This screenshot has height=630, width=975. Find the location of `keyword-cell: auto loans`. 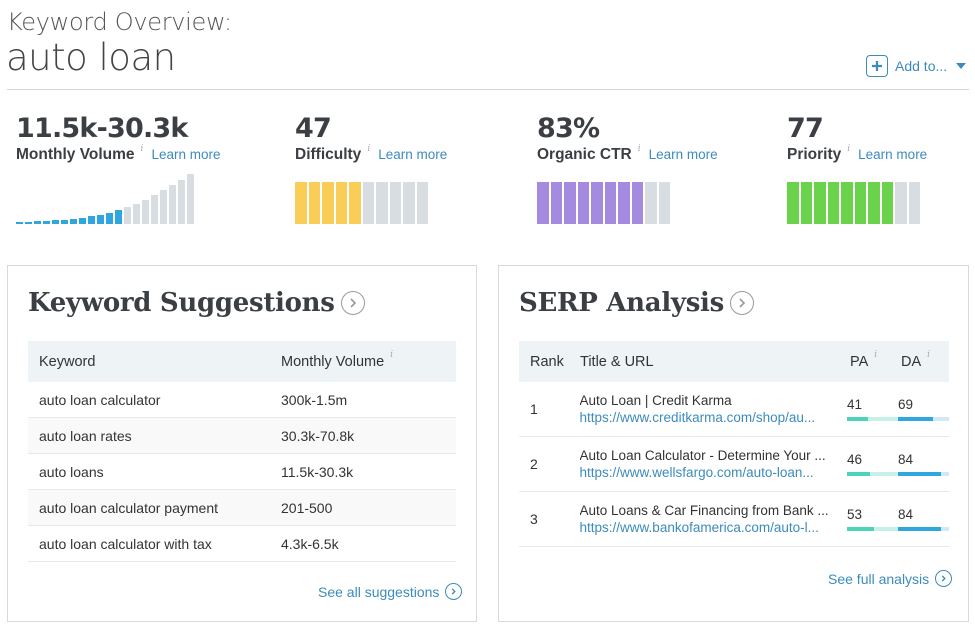

keyword-cell: auto loans is located at coordinates (71, 471).